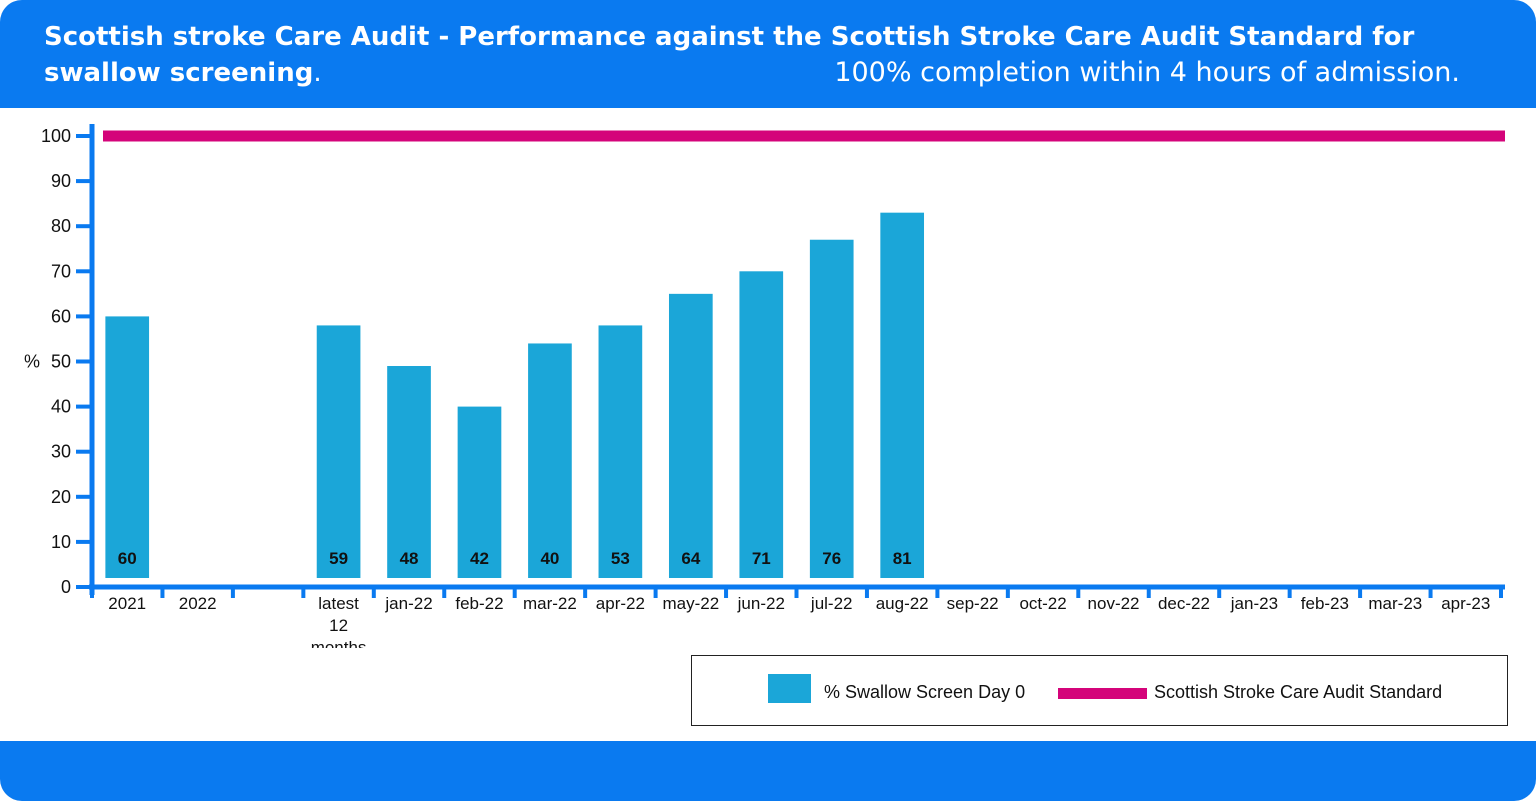  Describe the element at coordinates (179, 73) in the screenshot. I see `chart-title-emphasis: swallow screening` at that location.